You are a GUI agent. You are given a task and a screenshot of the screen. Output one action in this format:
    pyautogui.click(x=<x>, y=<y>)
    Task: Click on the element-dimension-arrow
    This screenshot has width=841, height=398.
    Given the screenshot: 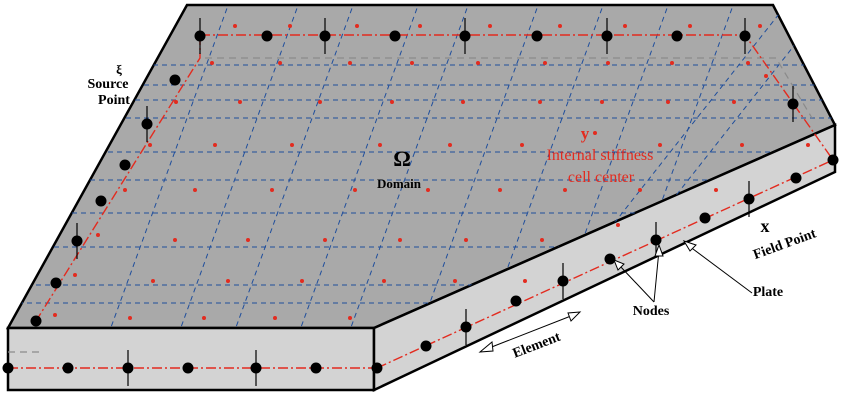 What is the action you would take?
    pyautogui.click(x=530, y=332)
    